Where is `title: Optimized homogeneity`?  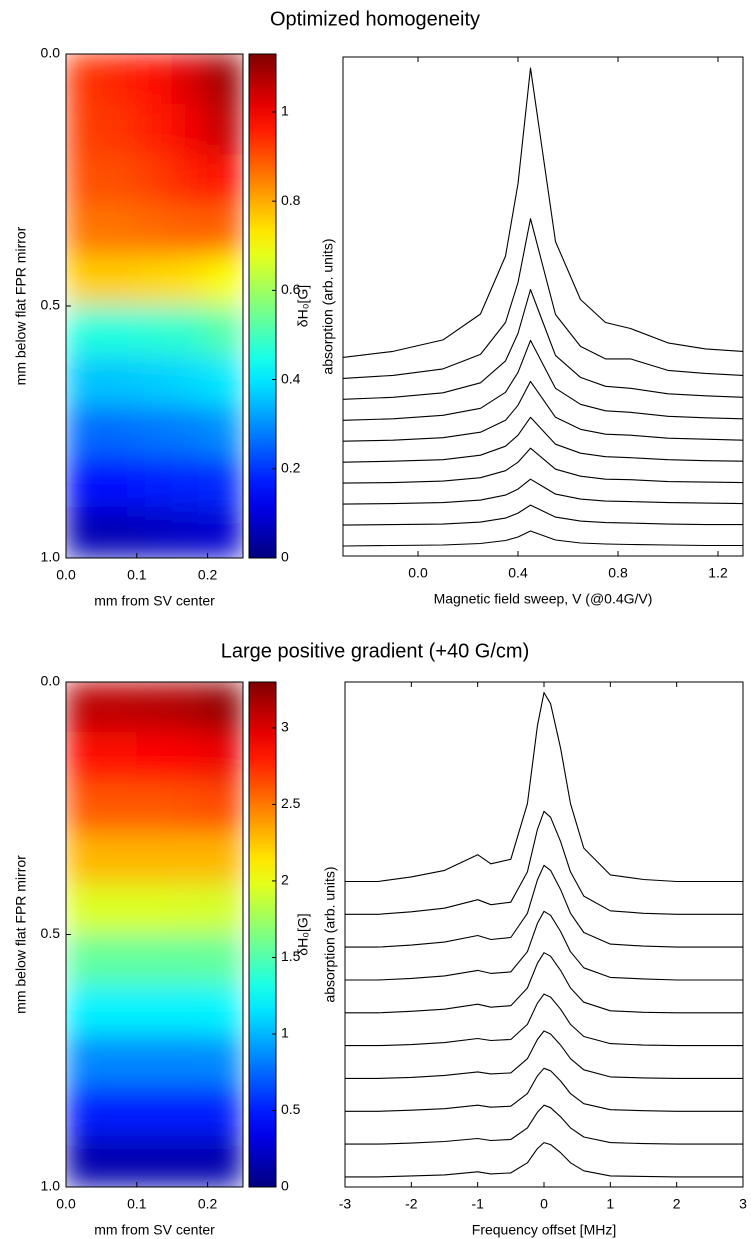 title: Optimized homogeneity is located at coordinates (375, 19).